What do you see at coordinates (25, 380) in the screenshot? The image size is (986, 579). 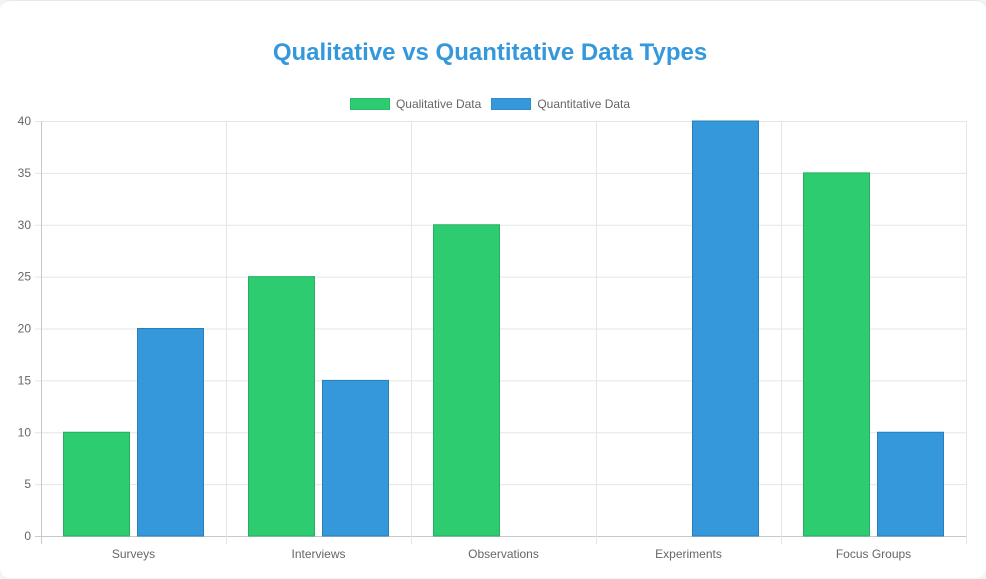 I see `y-tick-label: 15` at bounding box center [25, 380].